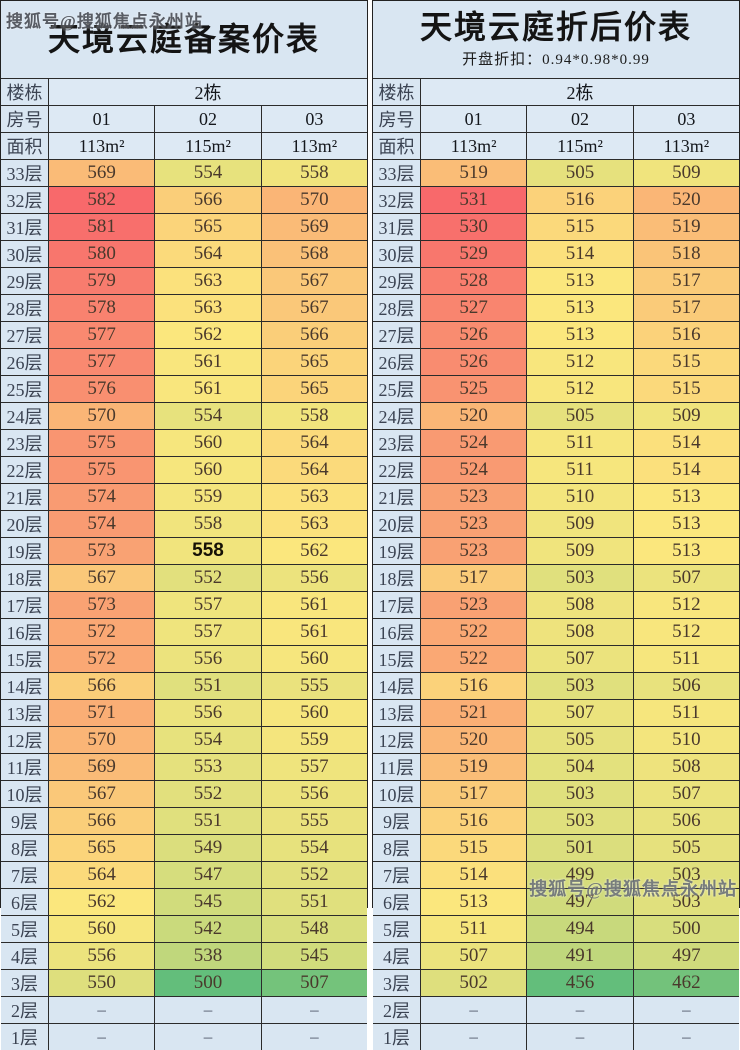 This screenshot has height=1050, width=740. What do you see at coordinates (24, 470) in the screenshot?
I see `floor-label: 22层` at bounding box center [24, 470].